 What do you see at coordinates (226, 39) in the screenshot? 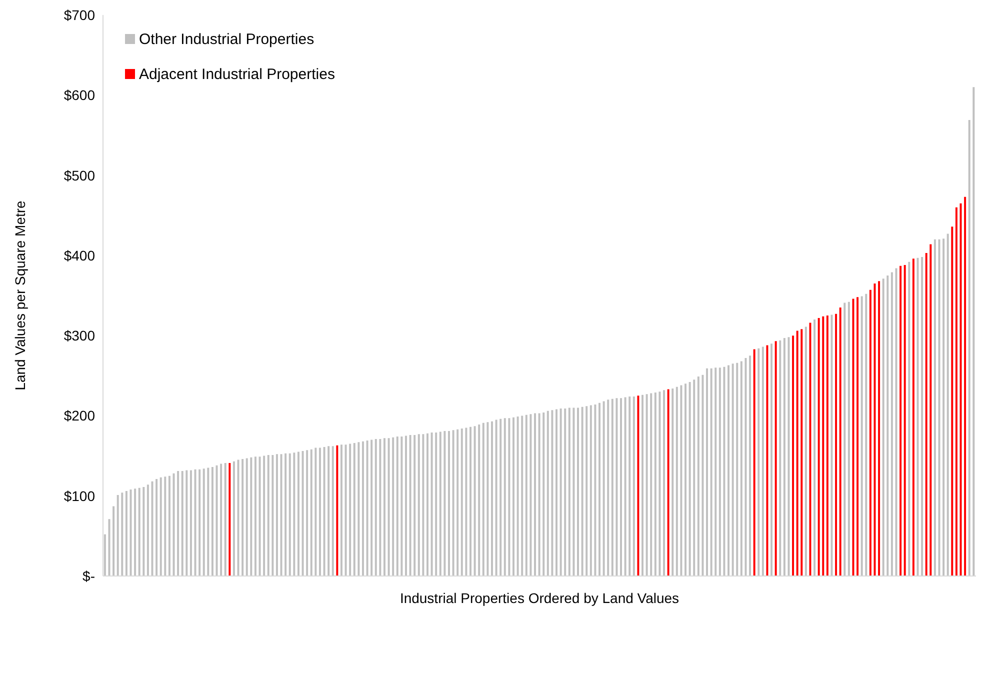
I see `legend-label: Other Industrial Properties` at bounding box center [226, 39].